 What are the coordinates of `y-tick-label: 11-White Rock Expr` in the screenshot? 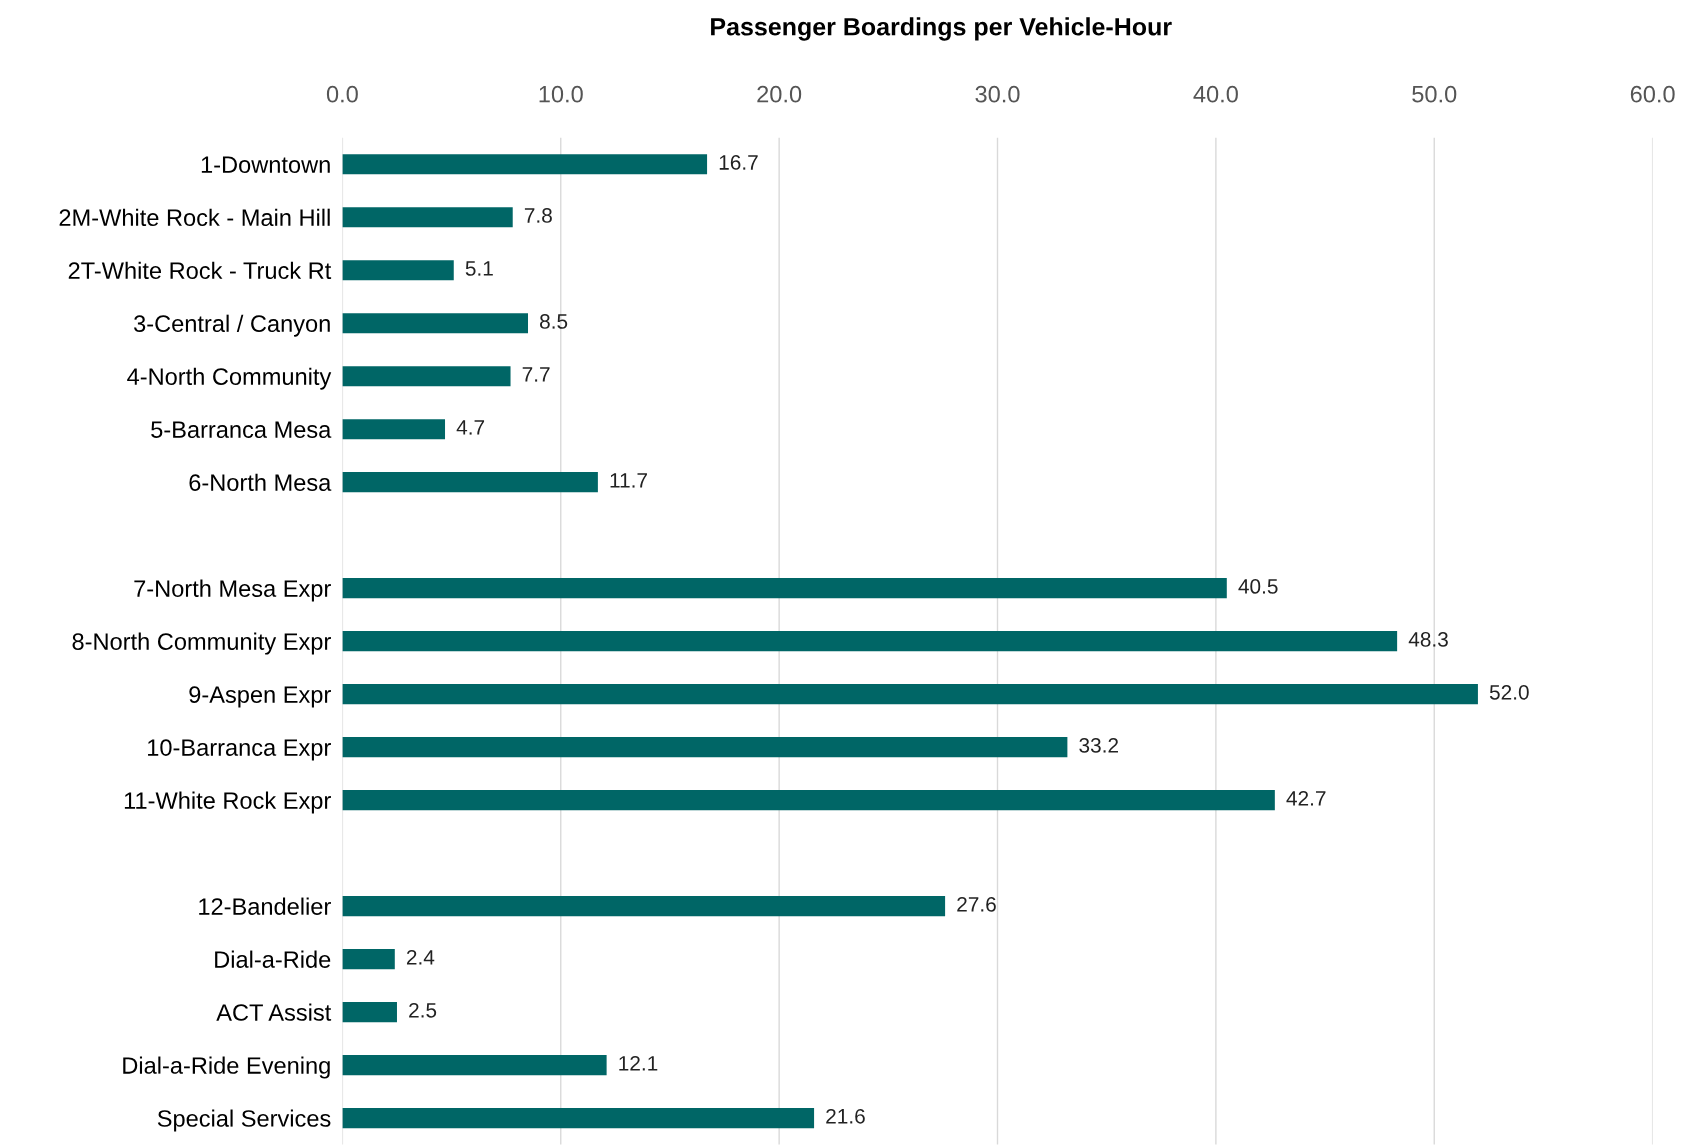 It's located at (227, 802).